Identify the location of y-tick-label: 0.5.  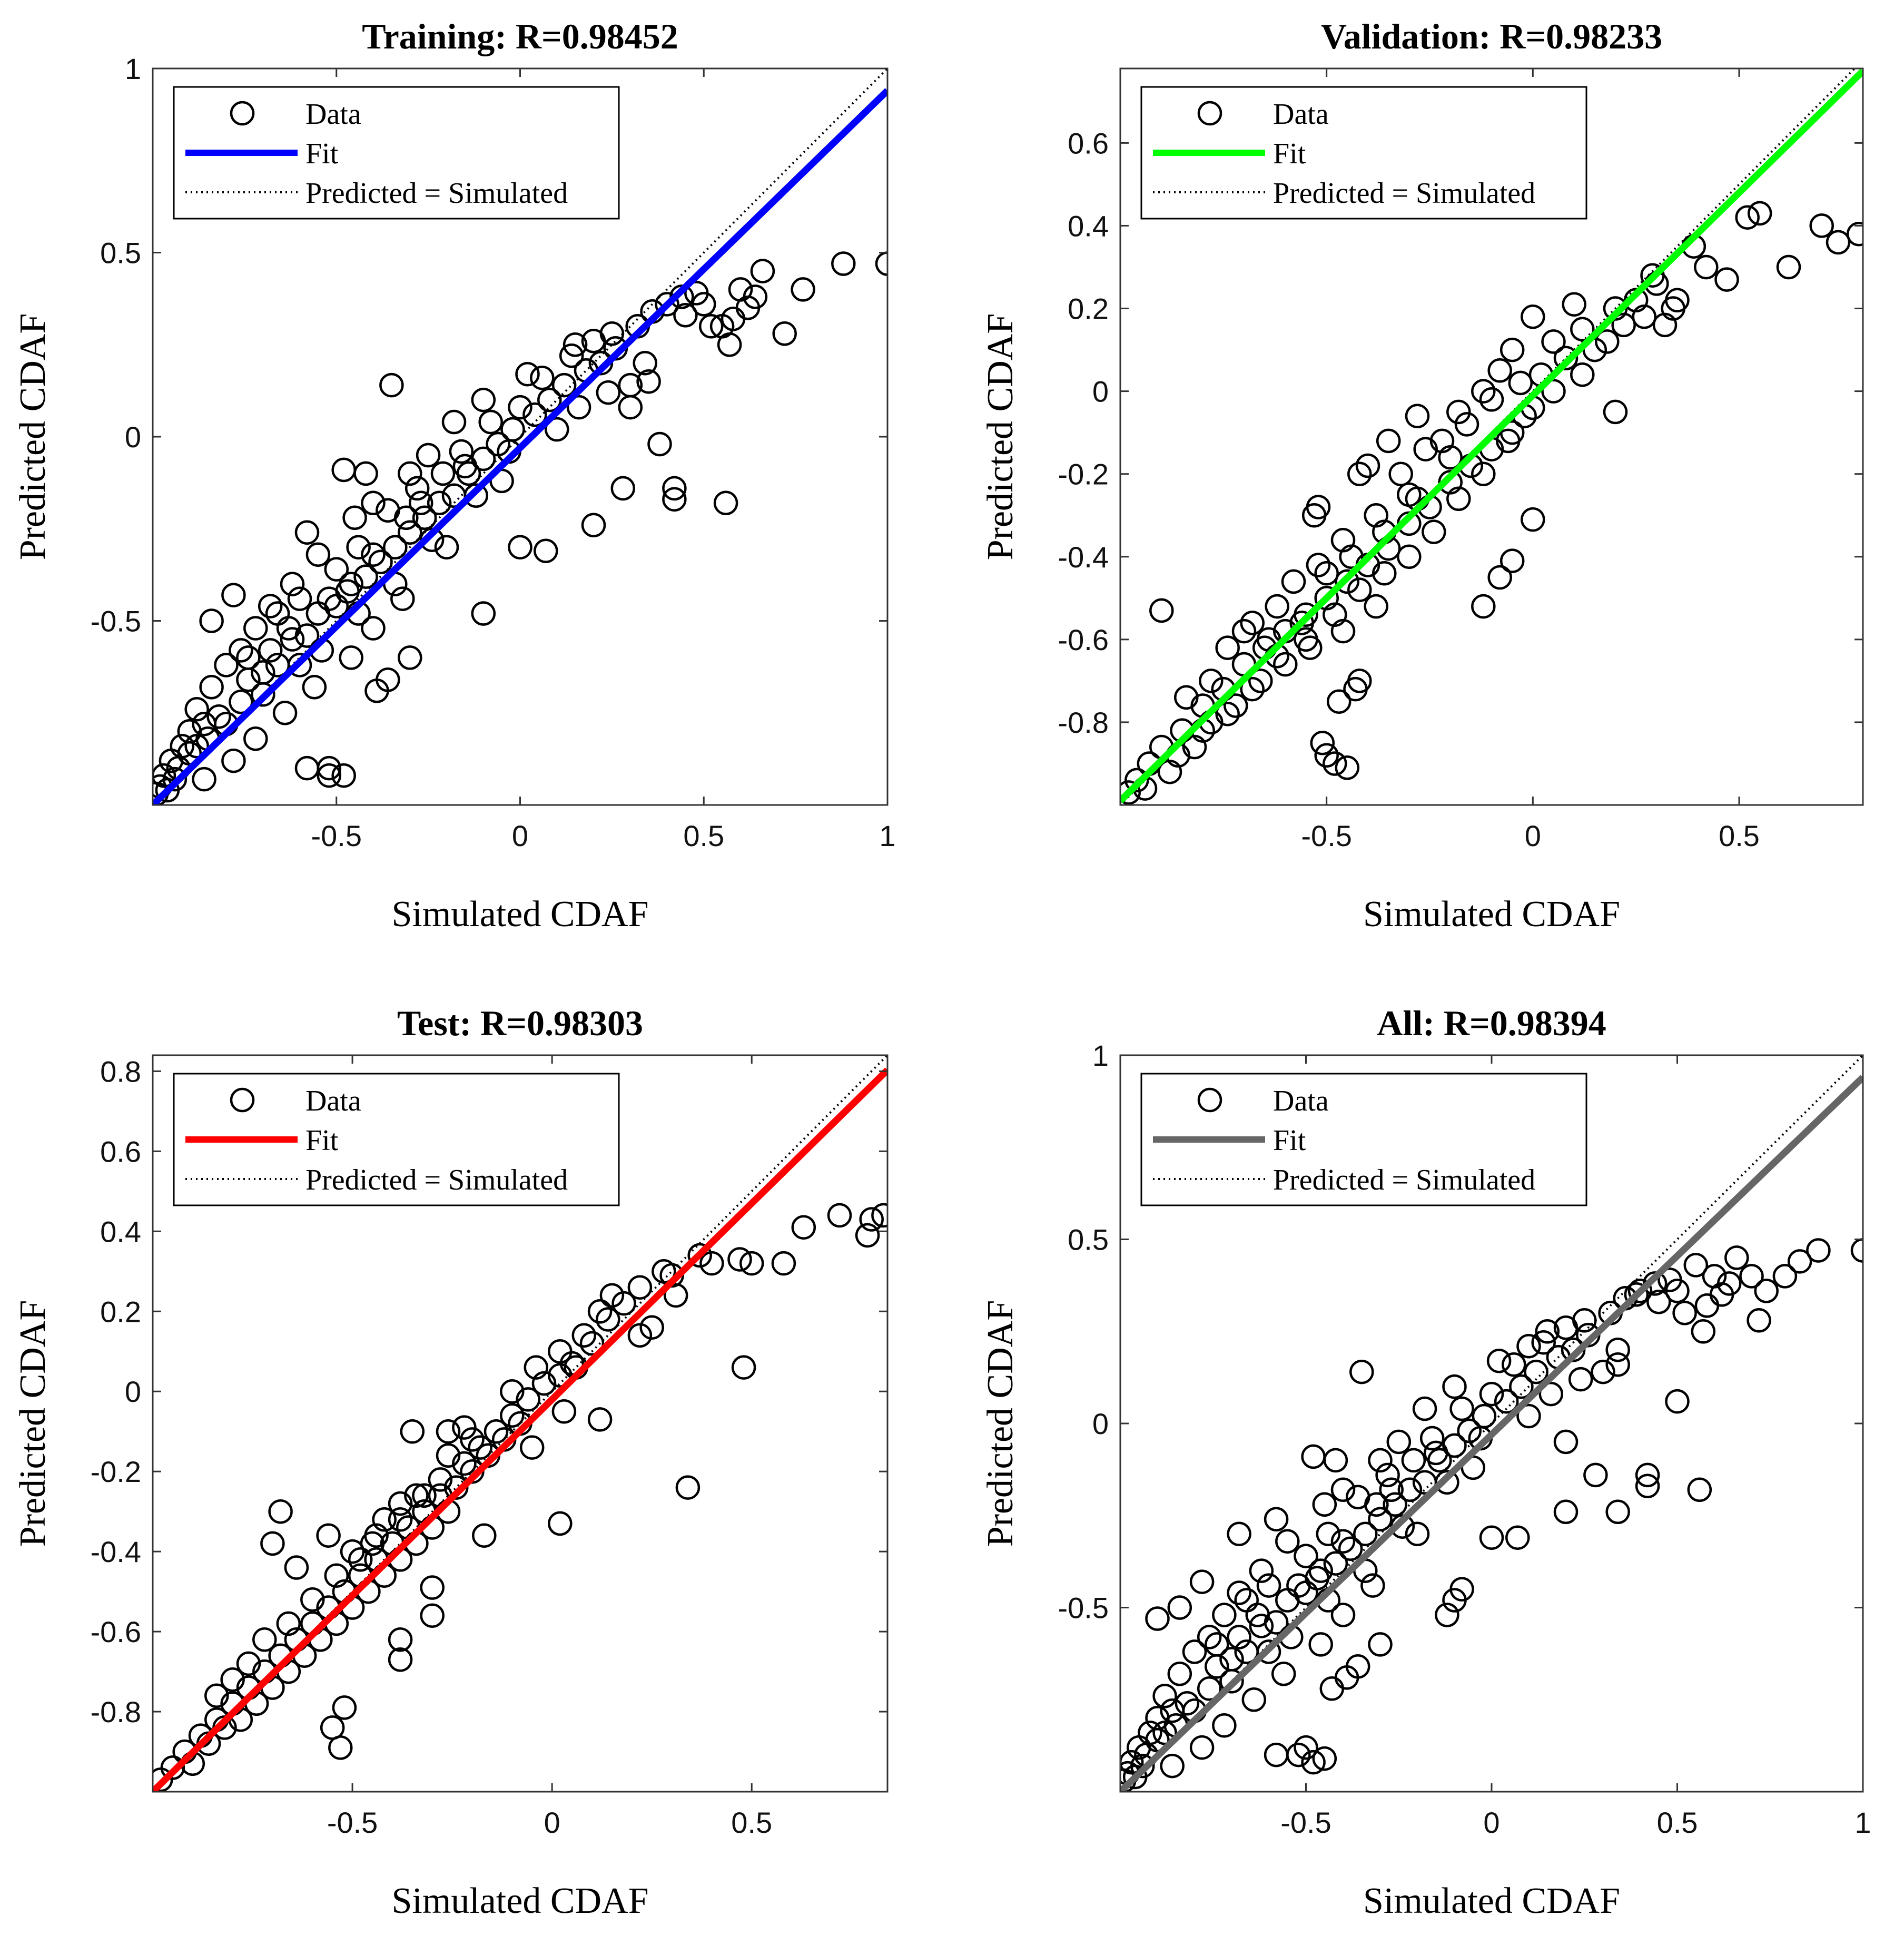
(1088, 1239).